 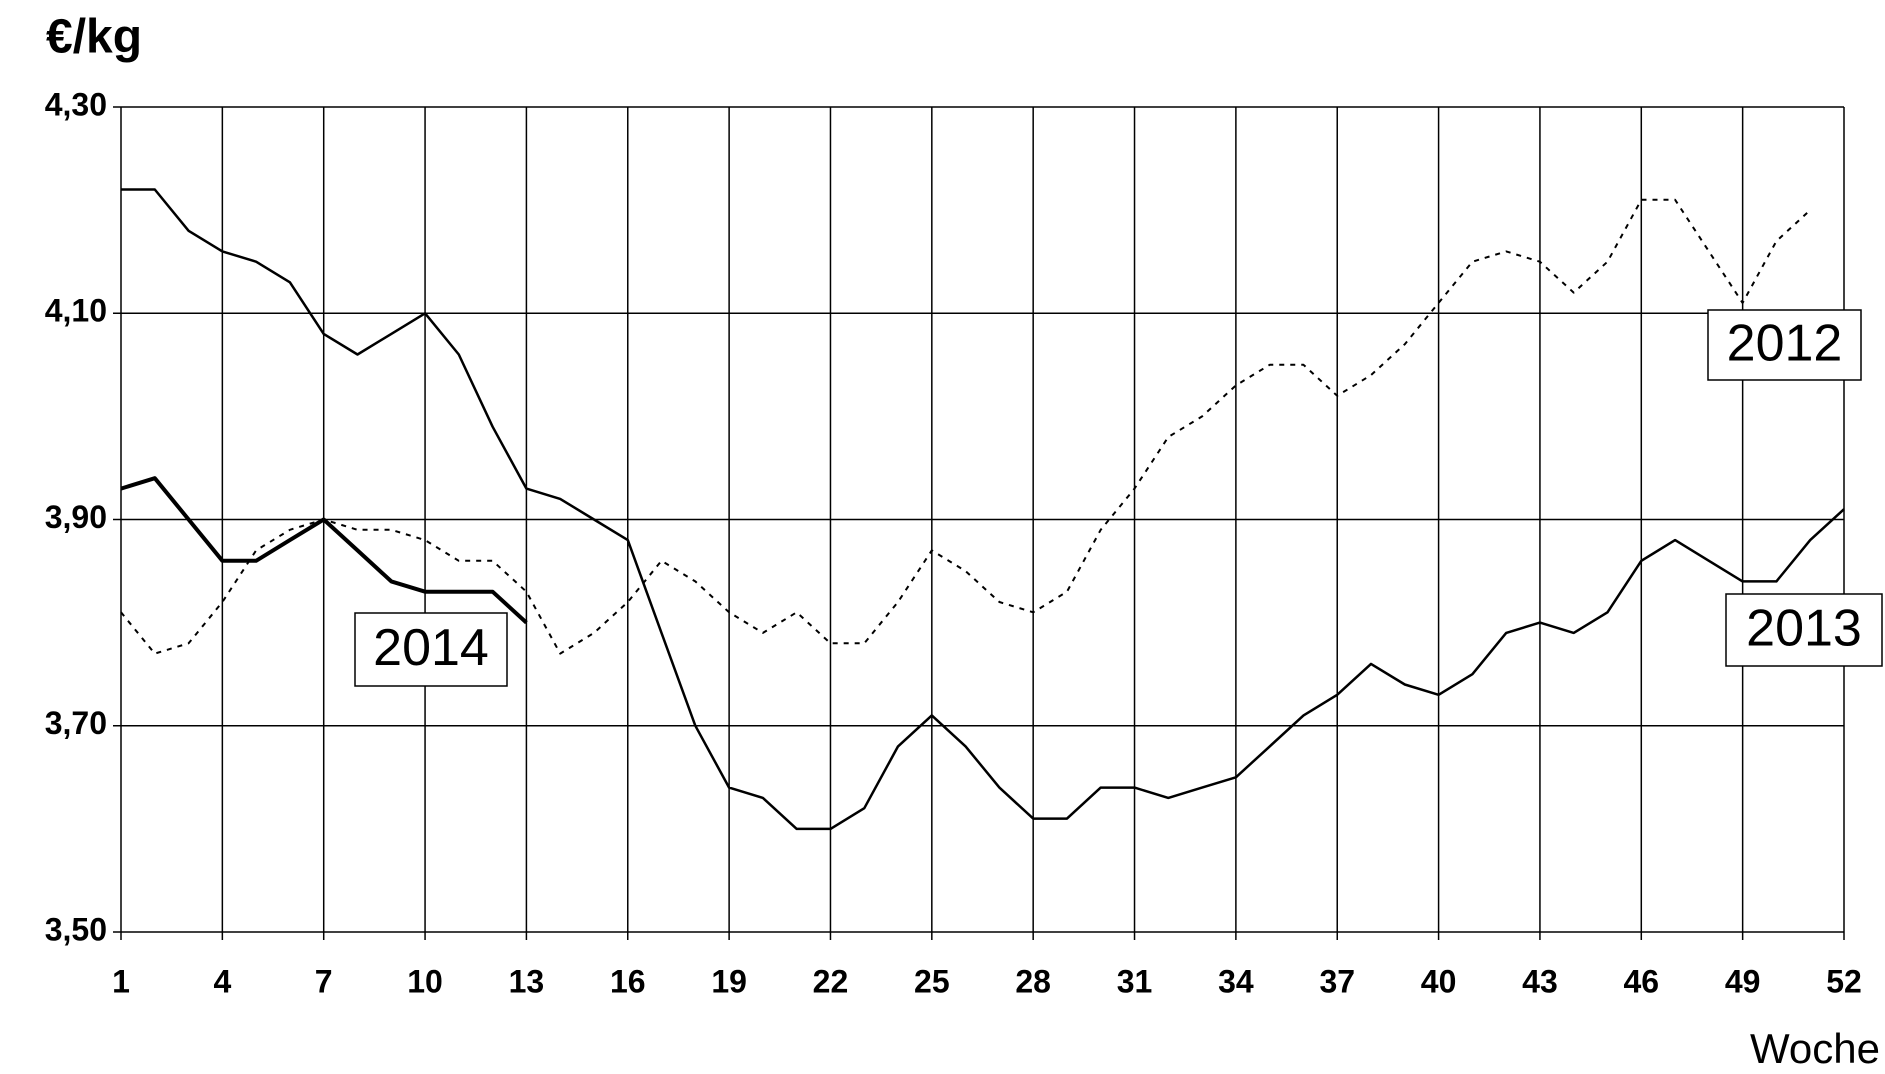 What do you see at coordinates (76, 929) in the screenshot?
I see `y-tick-label: 3,50` at bounding box center [76, 929].